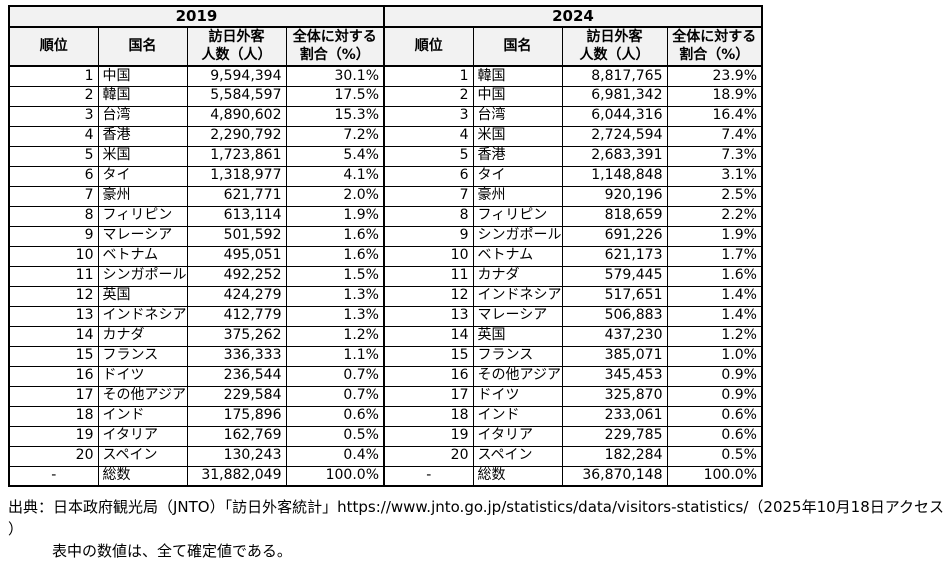  What do you see at coordinates (335, 46) in the screenshot?
I see `share-column-header-2019: 全体に対する 割合（%）` at bounding box center [335, 46].